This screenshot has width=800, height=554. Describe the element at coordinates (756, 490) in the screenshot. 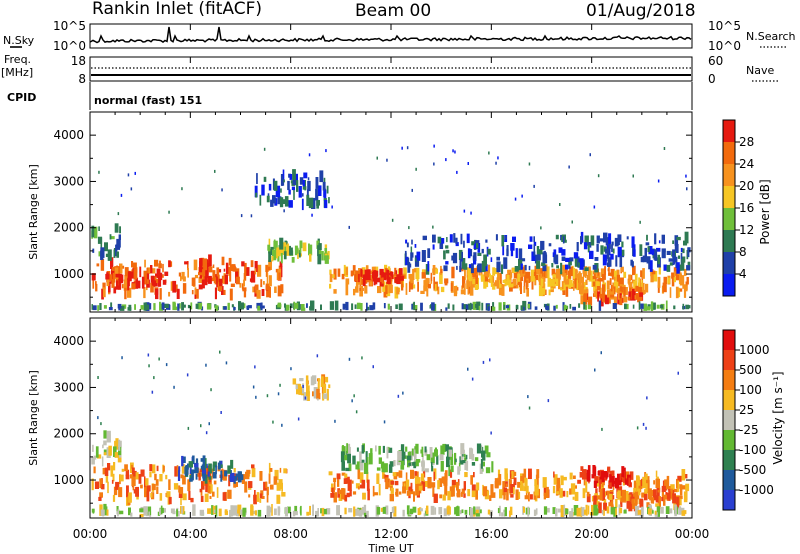

I see `velocity-colorbar-tick-7: -1000` at that location.